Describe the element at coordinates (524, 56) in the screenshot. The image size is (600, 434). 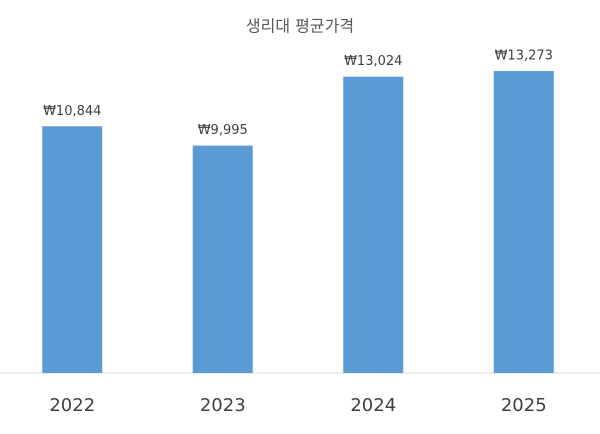
I see `data-label: ₩13,273` at that location.